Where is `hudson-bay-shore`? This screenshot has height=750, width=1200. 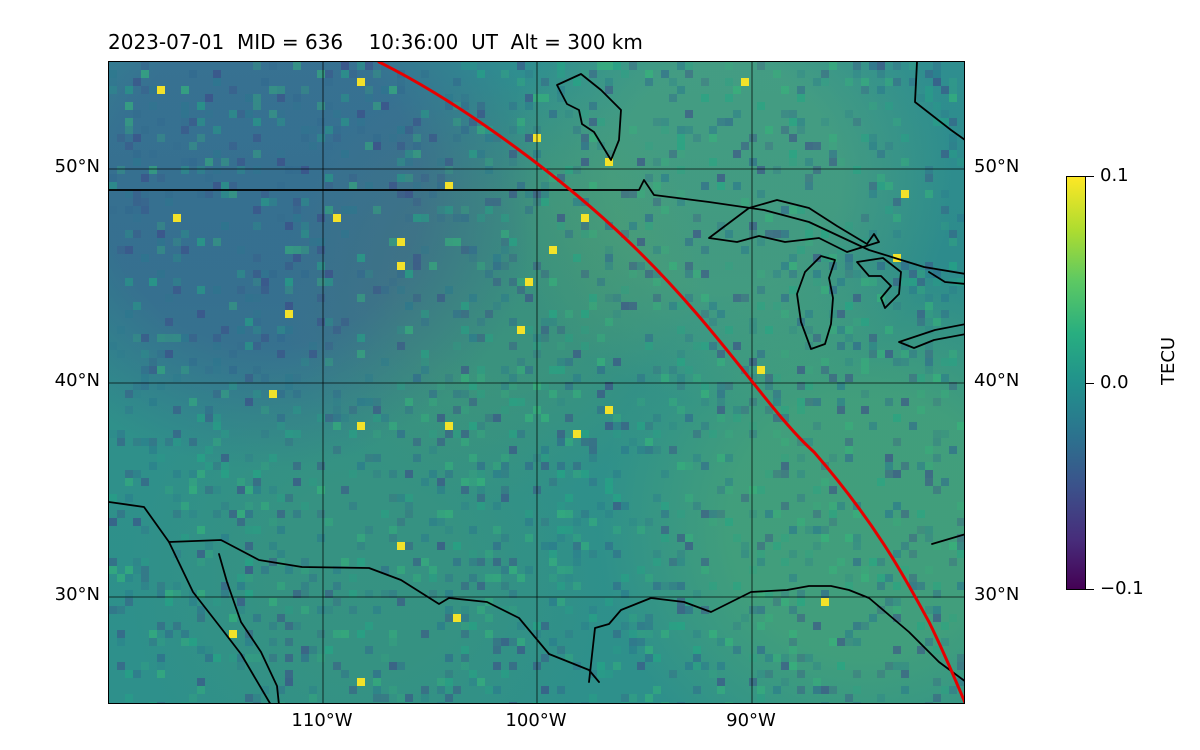
hudson-bay-shore is located at coordinates (939, 101).